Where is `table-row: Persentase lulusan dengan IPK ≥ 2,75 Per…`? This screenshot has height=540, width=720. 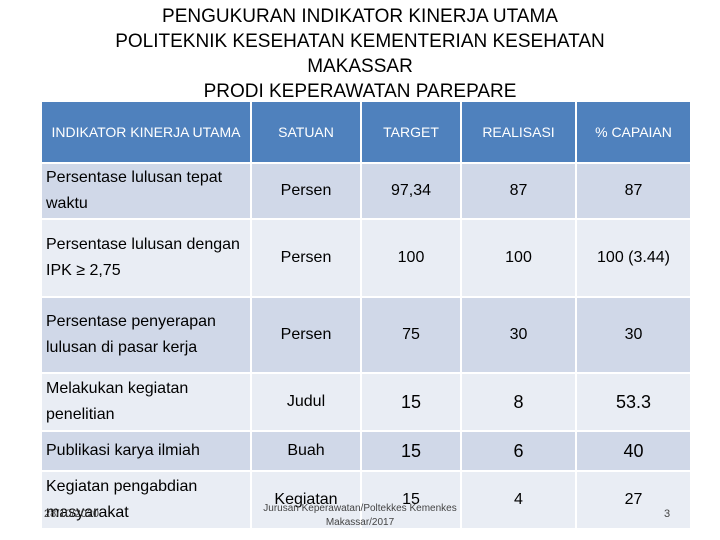 table-row: Persentase lulusan dengan IPK ≥ 2,75 Per… is located at coordinates (366, 258).